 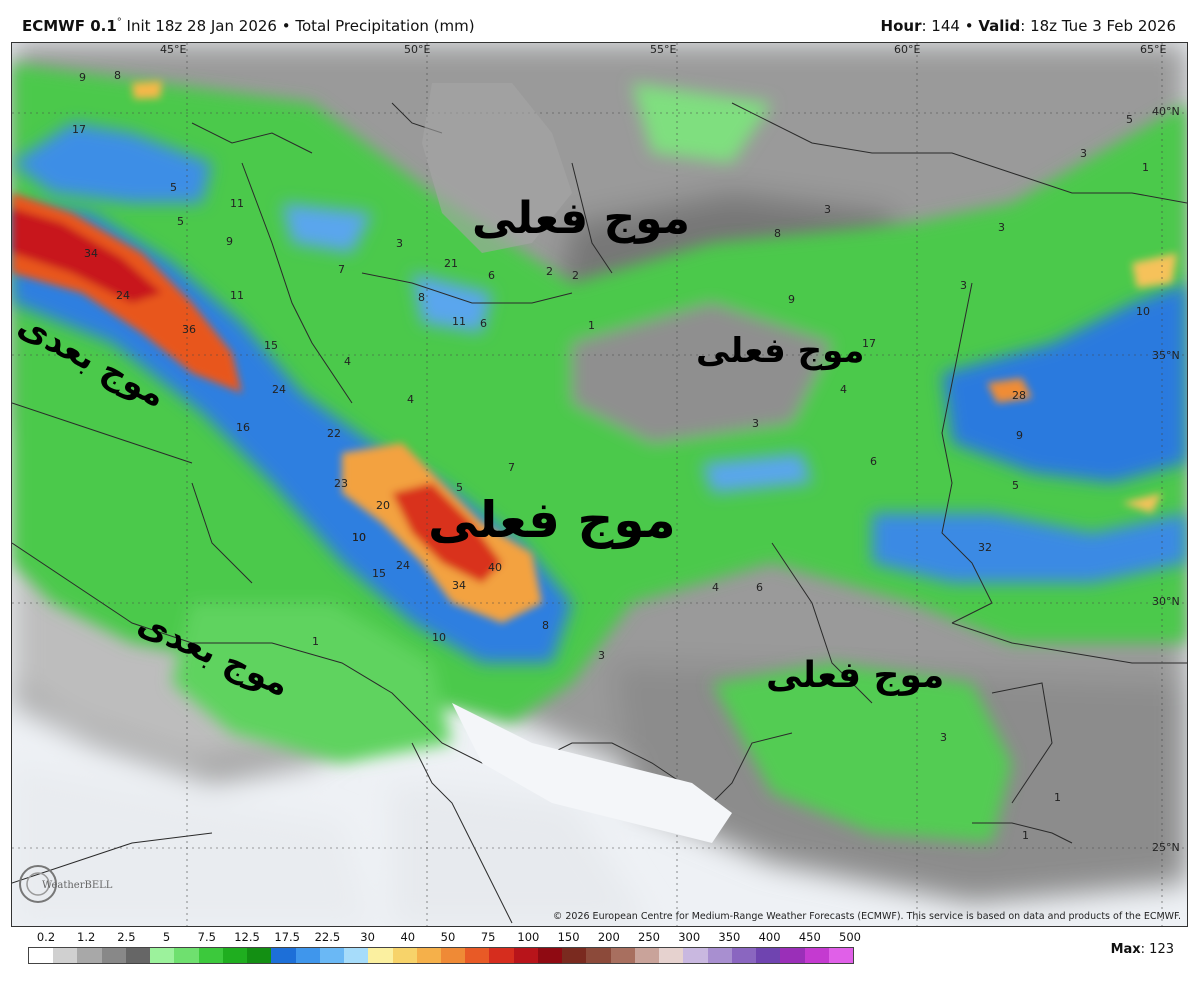 I want to click on legend-tick: 200, so click(x=608, y=937).